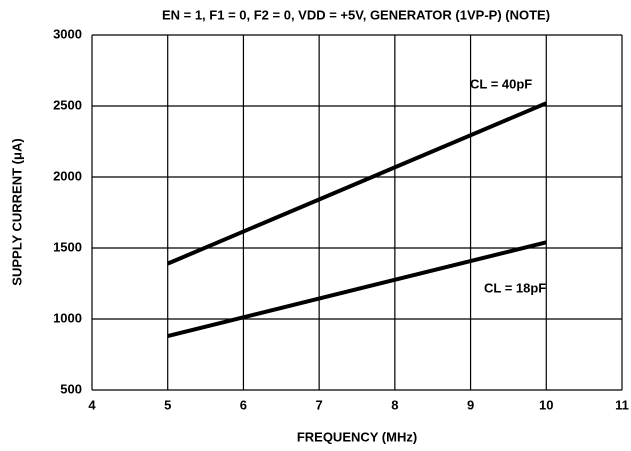  Describe the element at coordinates (167, 404) in the screenshot. I see `x-tick-label: 5` at that location.